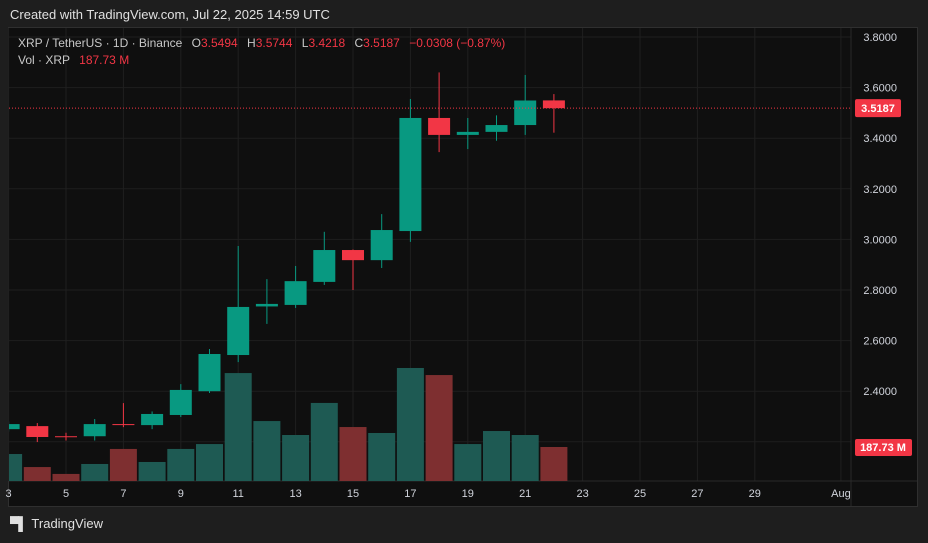 The image size is (928, 543). I want to click on last-price-label: 3.5187, so click(878, 109).